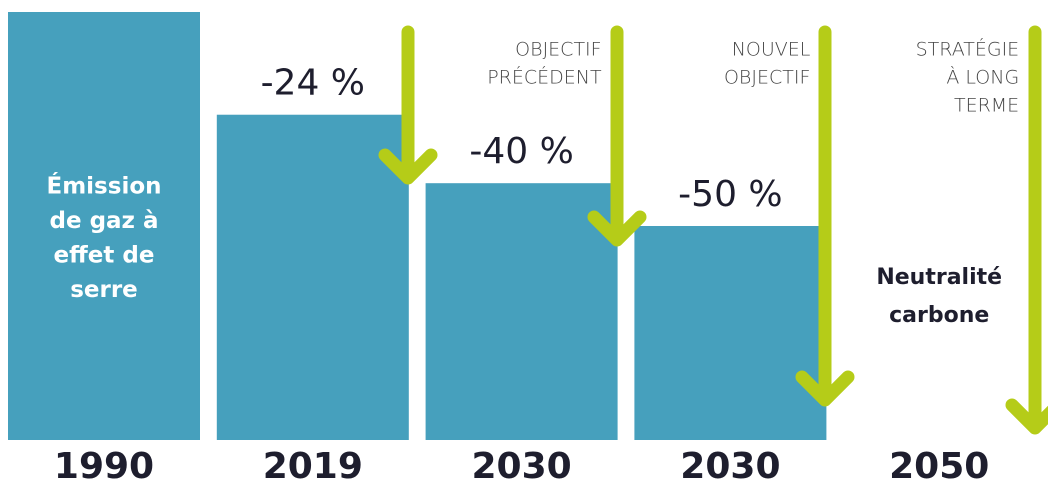  I want to click on x-tick-label: 2019, so click(313, 466).